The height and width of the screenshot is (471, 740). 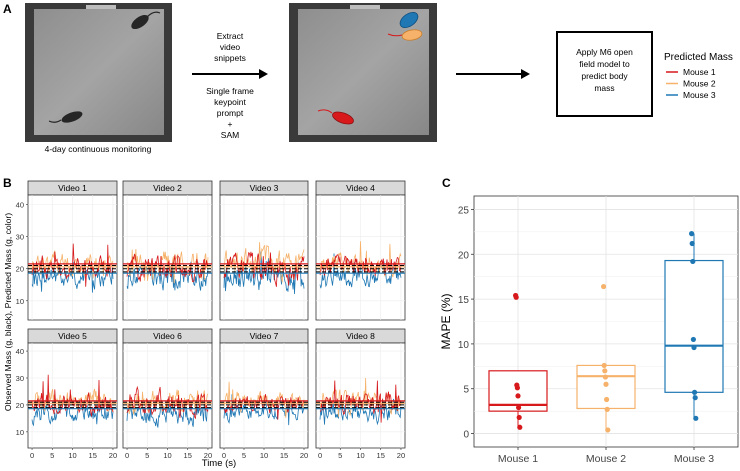 What do you see at coordinates (230, 36) in the screenshot?
I see `step-text-line: Extract` at bounding box center [230, 36].